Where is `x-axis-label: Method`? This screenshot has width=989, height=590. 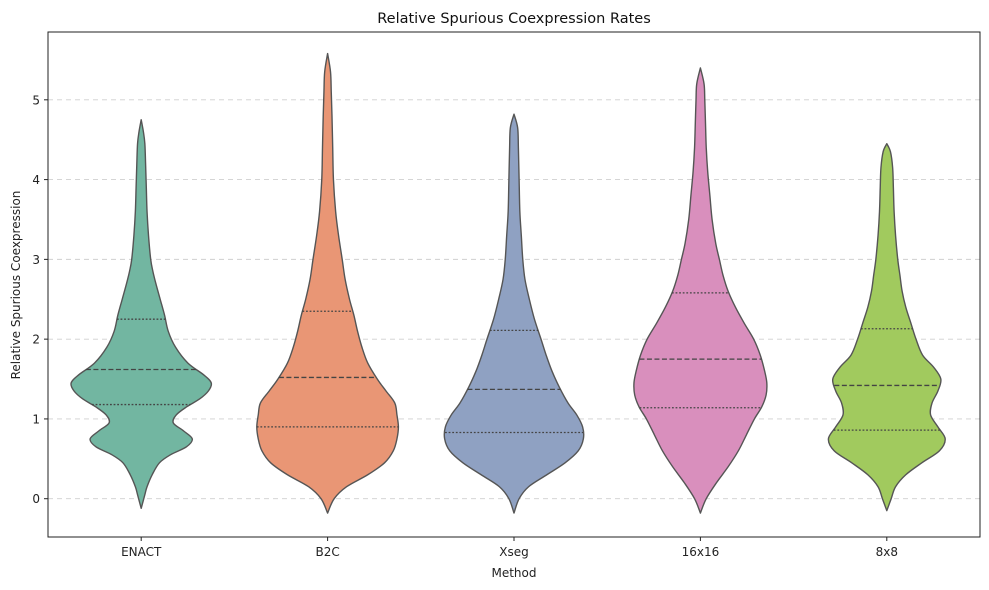
x-axis-label: Method is located at coordinates (513, 573).